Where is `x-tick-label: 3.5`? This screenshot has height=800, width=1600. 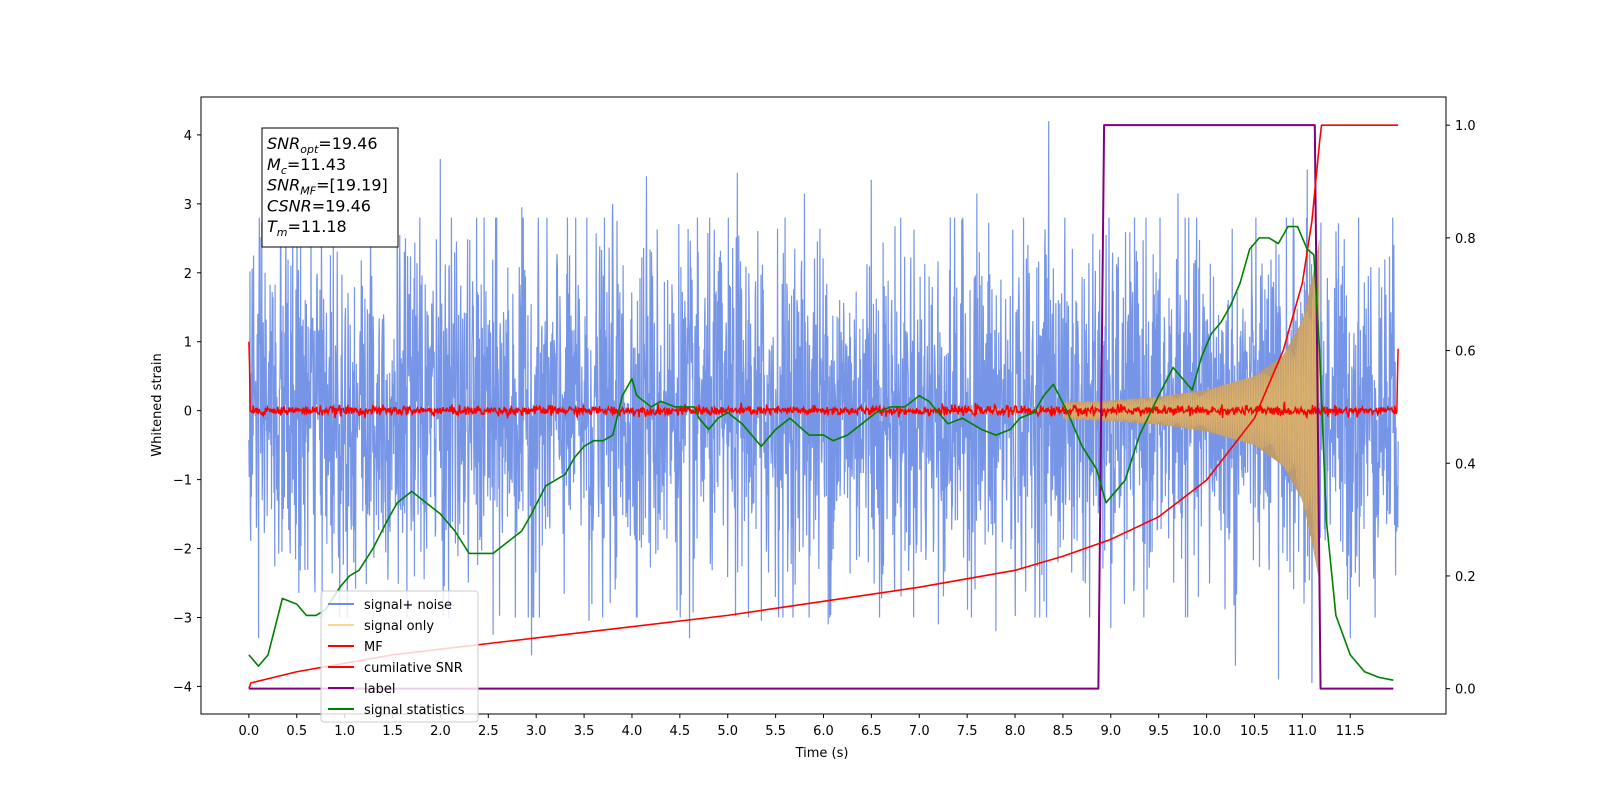 x-tick-label: 3.5 is located at coordinates (584, 731).